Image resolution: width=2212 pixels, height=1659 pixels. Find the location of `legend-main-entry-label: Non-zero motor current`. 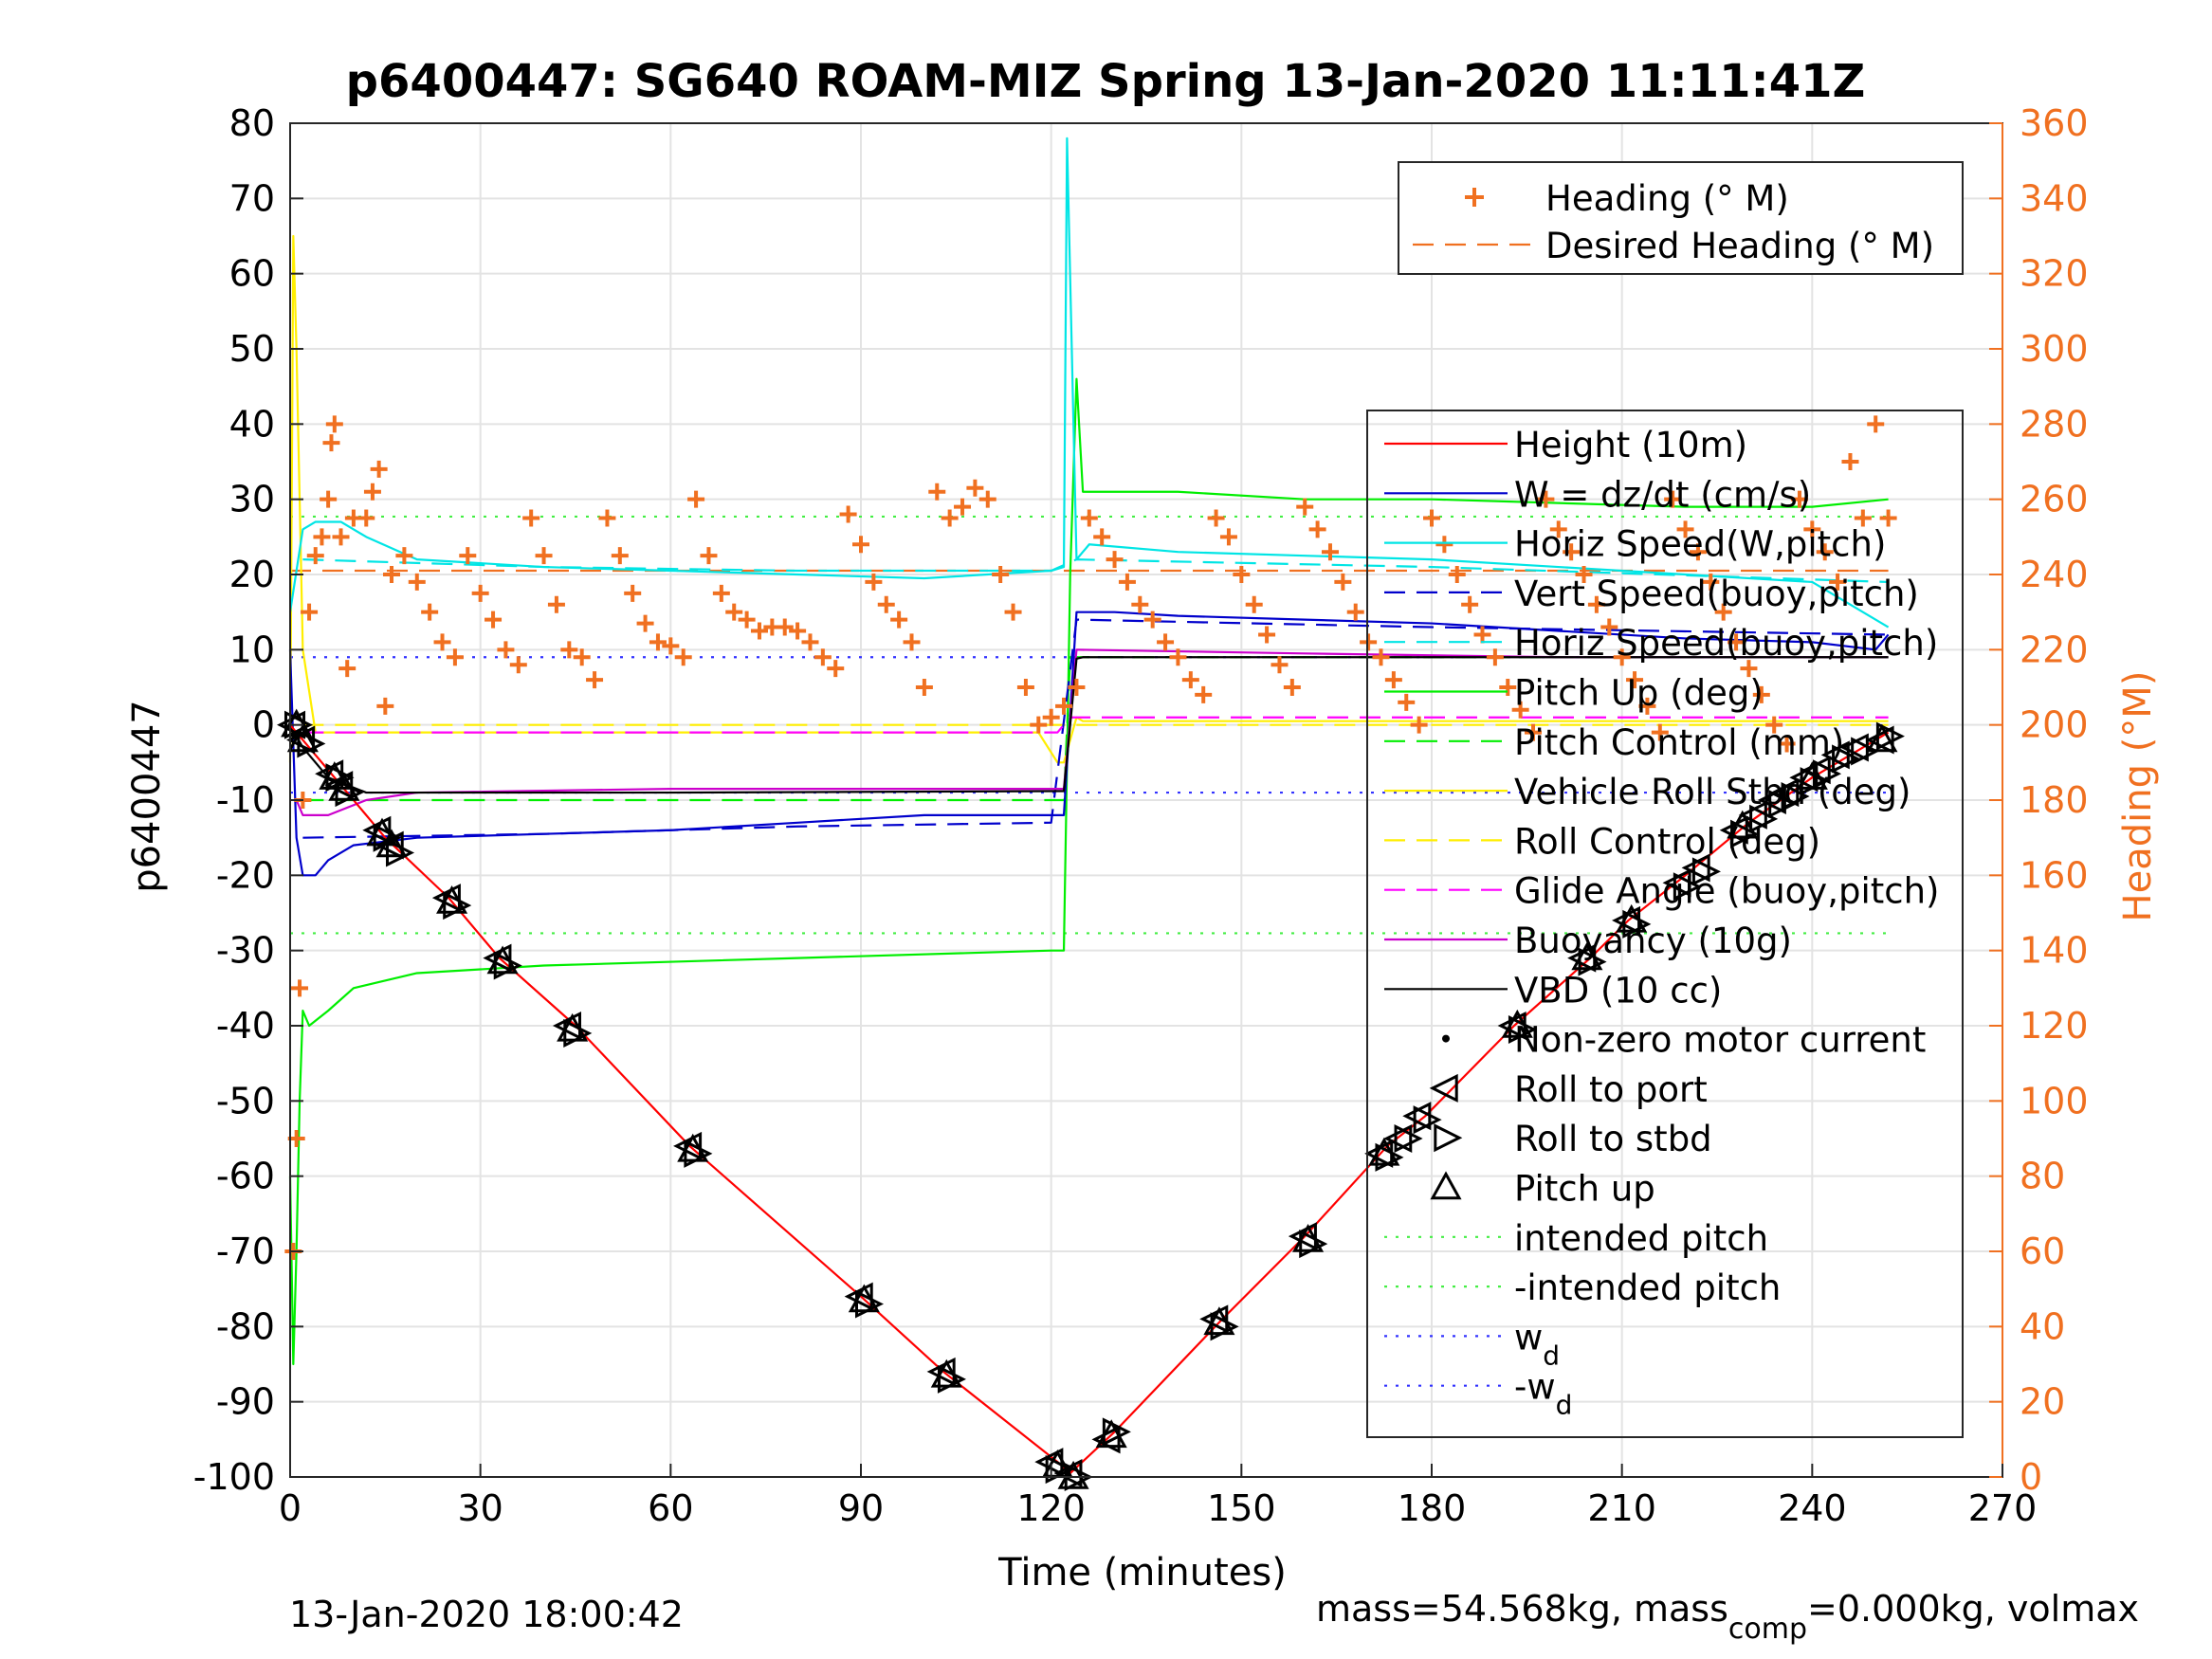

legend-main-entry-label: Non-zero motor current is located at coordinates (1720, 1040).